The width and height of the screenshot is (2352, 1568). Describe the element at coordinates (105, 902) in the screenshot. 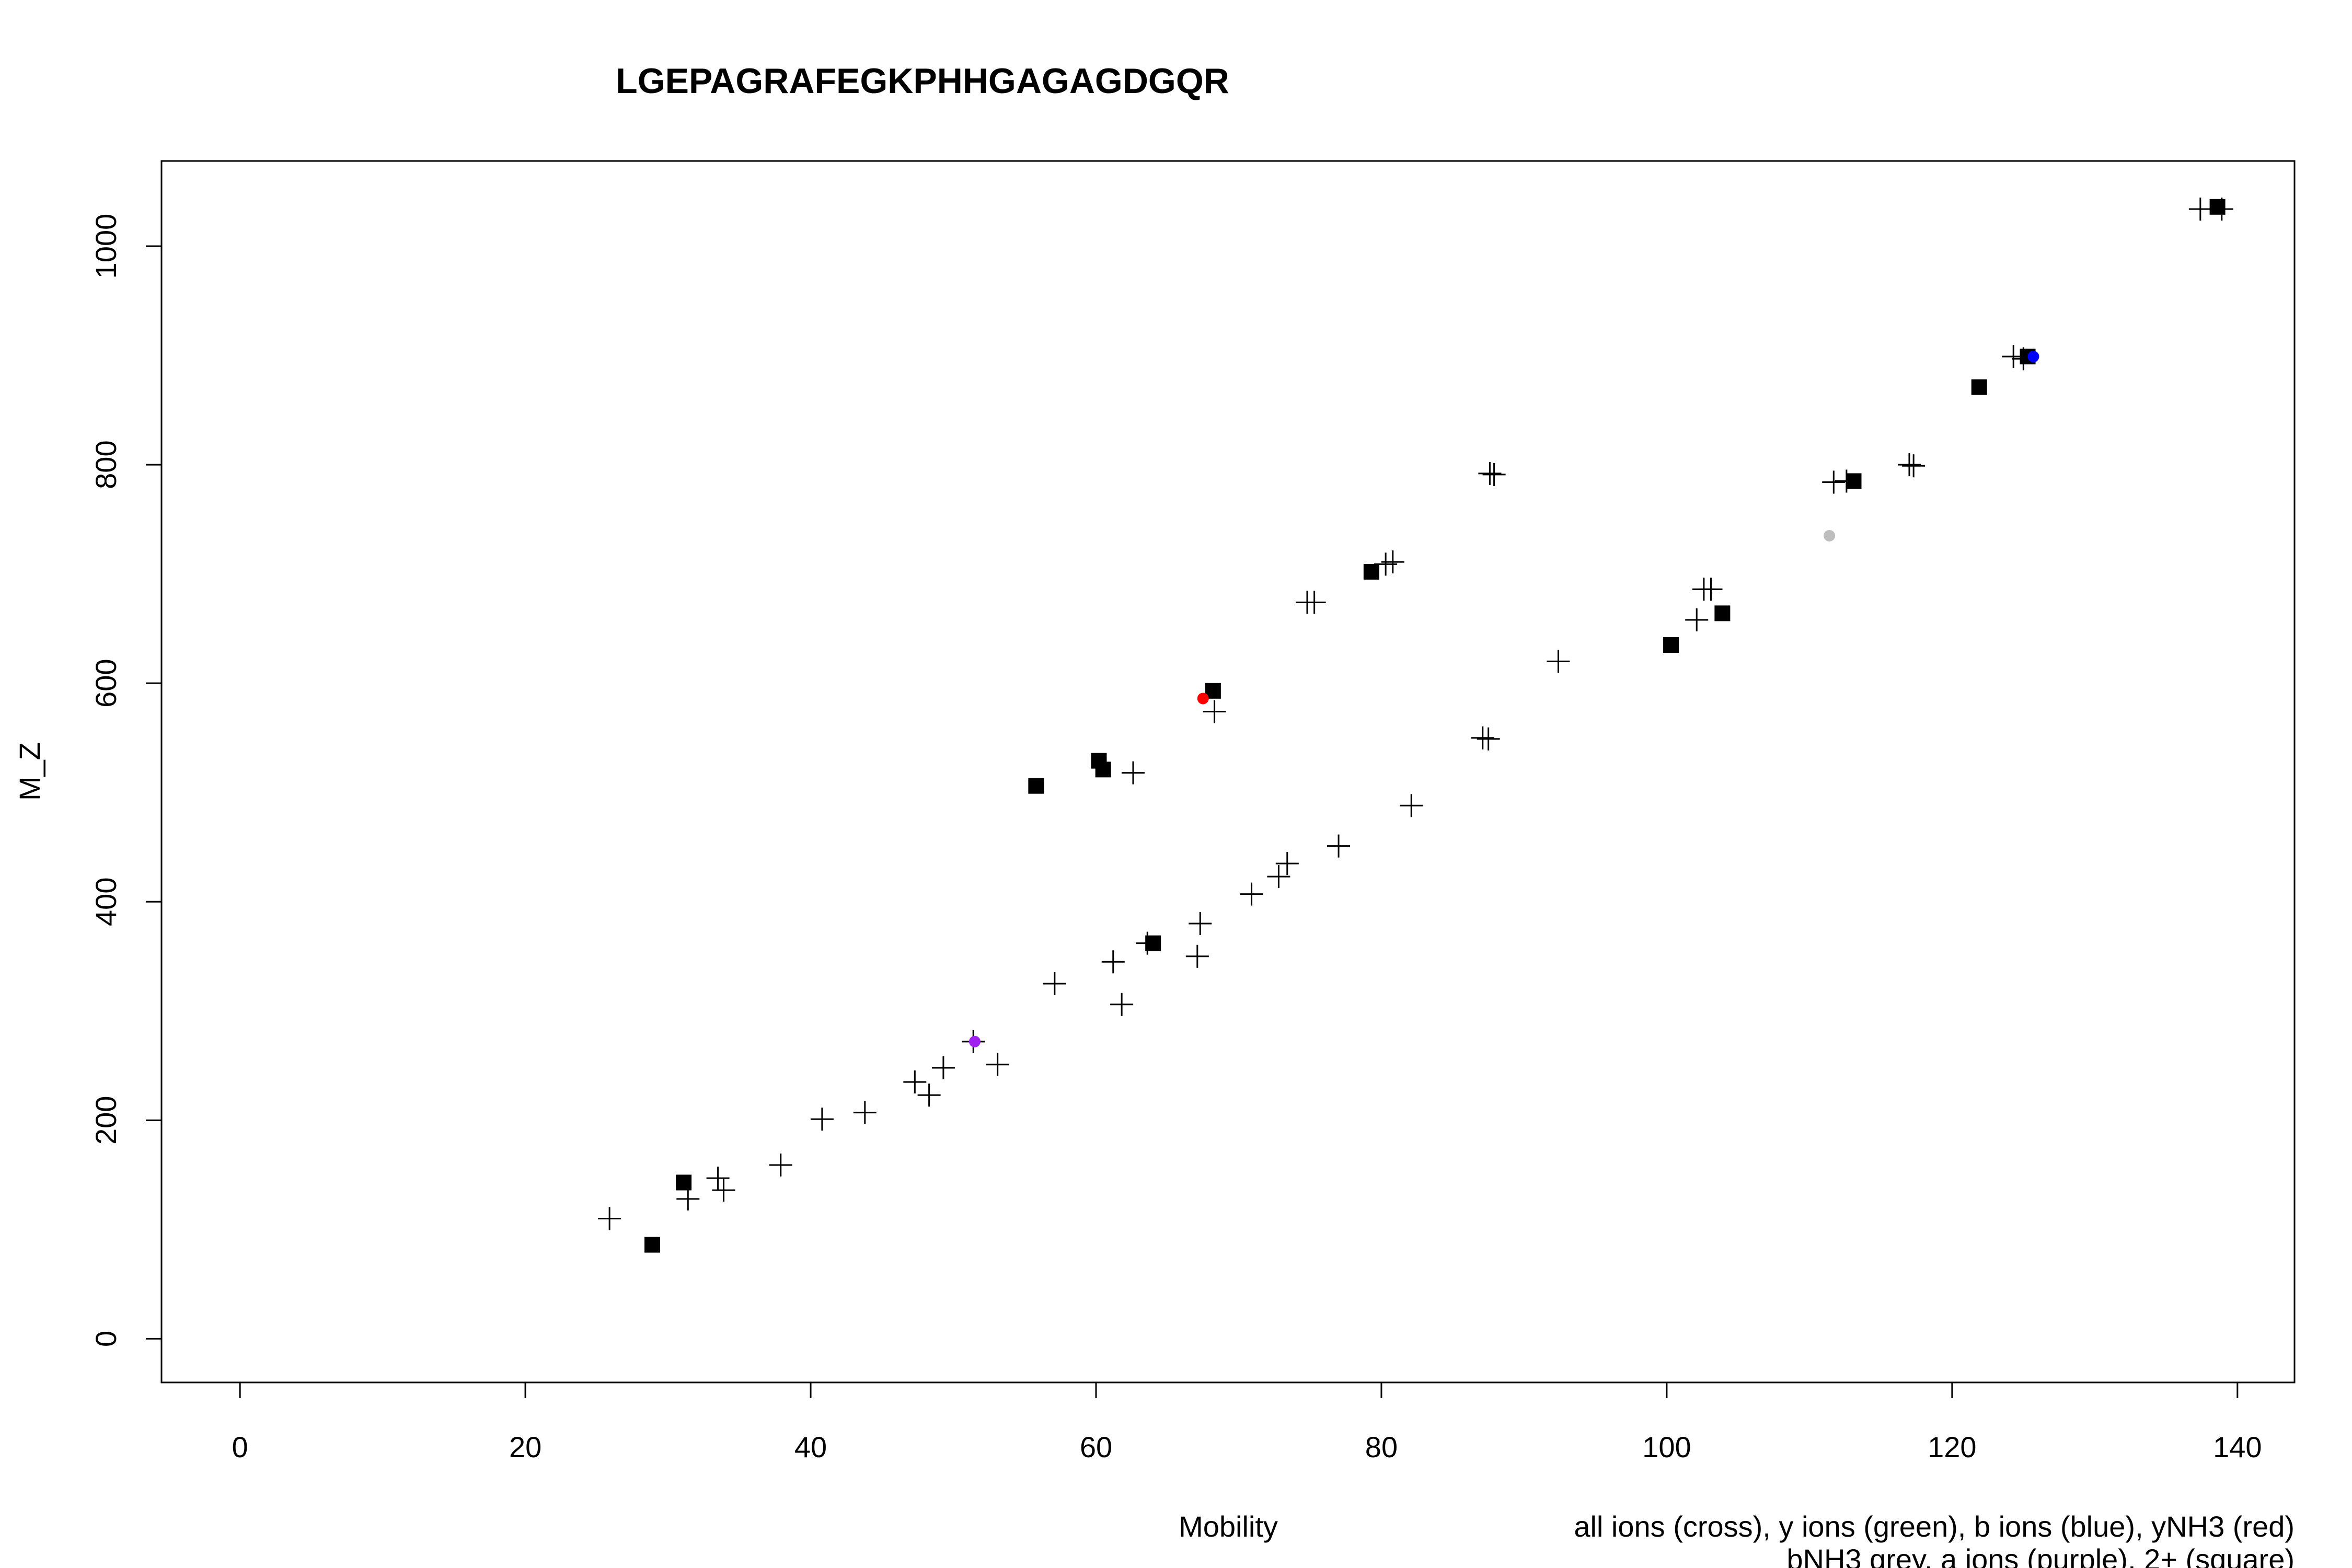

I see `y-tick-label: 400` at that location.